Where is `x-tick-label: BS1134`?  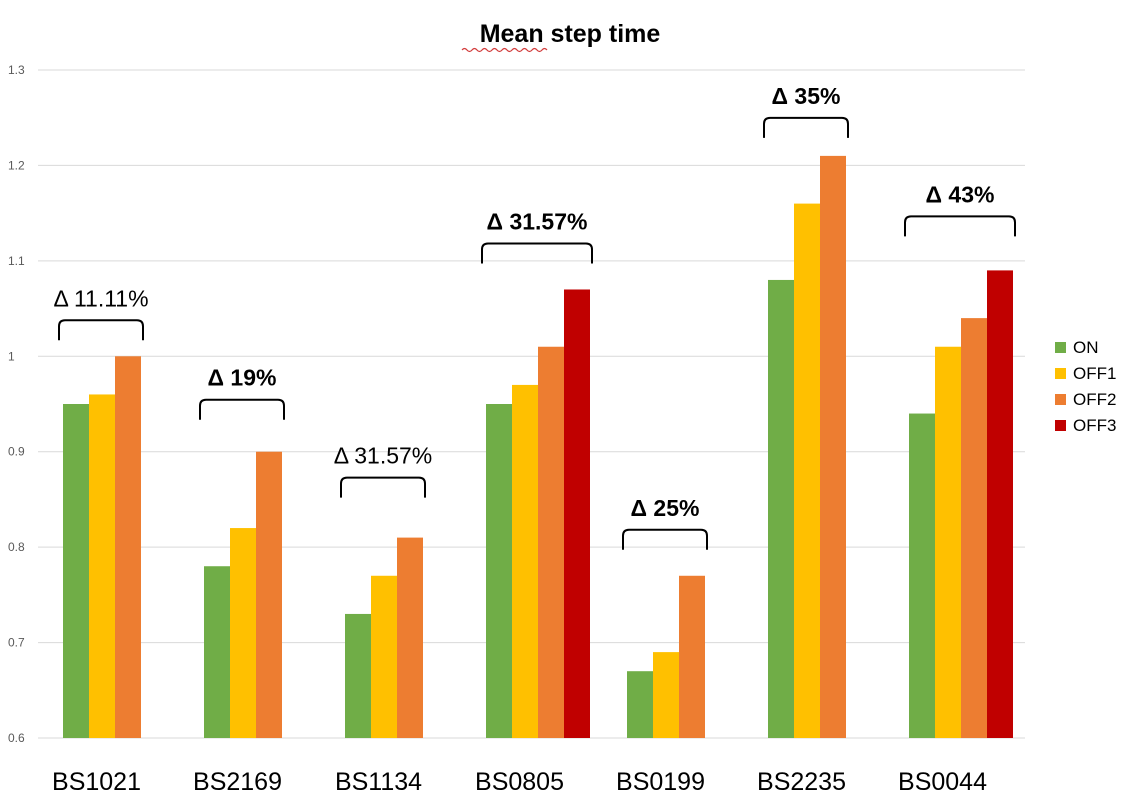
x-tick-label: BS1134 is located at coordinates (378, 782).